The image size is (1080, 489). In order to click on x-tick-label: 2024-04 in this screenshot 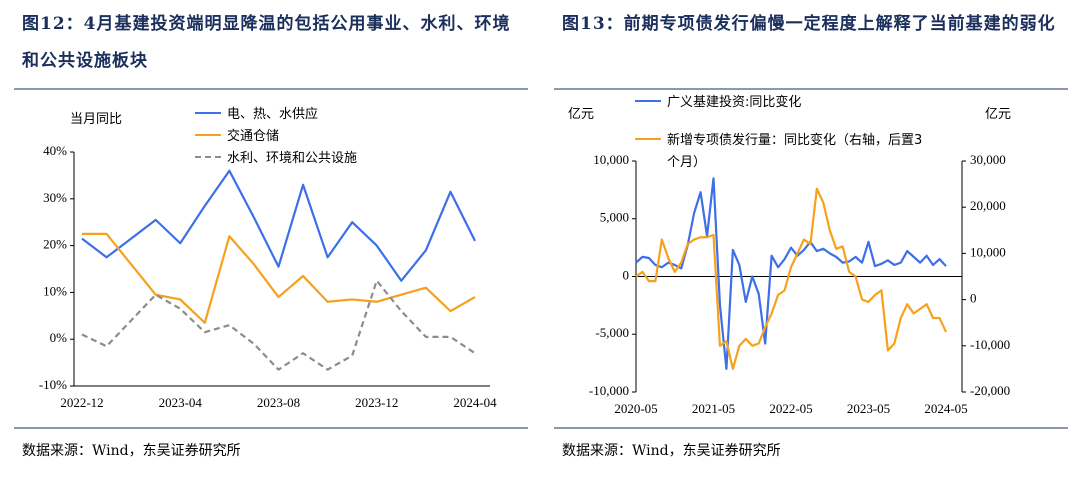, I will do `click(475, 402)`.